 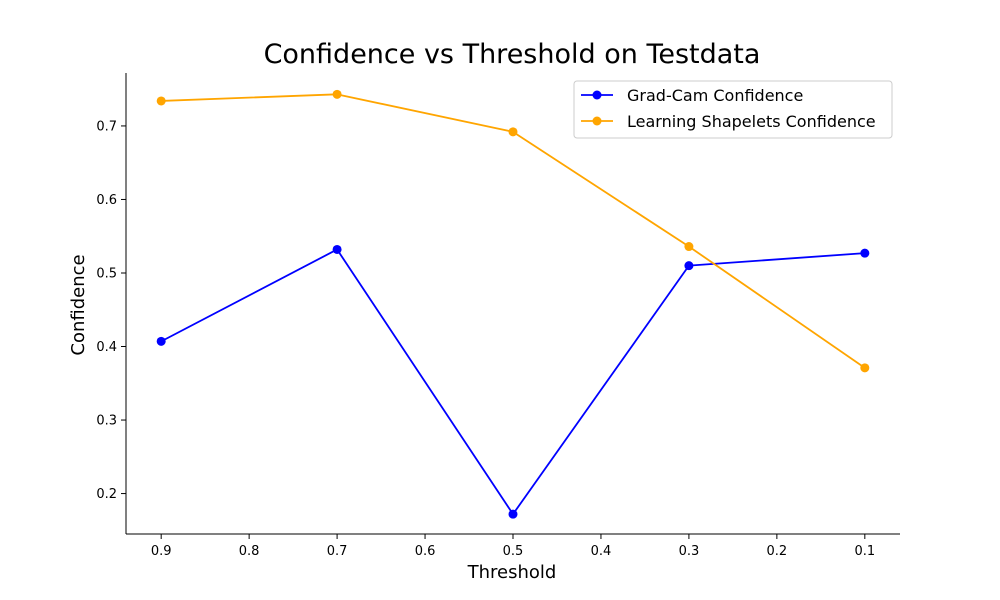 I want to click on x-tick-label: 0.9, so click(x=161, y=551).